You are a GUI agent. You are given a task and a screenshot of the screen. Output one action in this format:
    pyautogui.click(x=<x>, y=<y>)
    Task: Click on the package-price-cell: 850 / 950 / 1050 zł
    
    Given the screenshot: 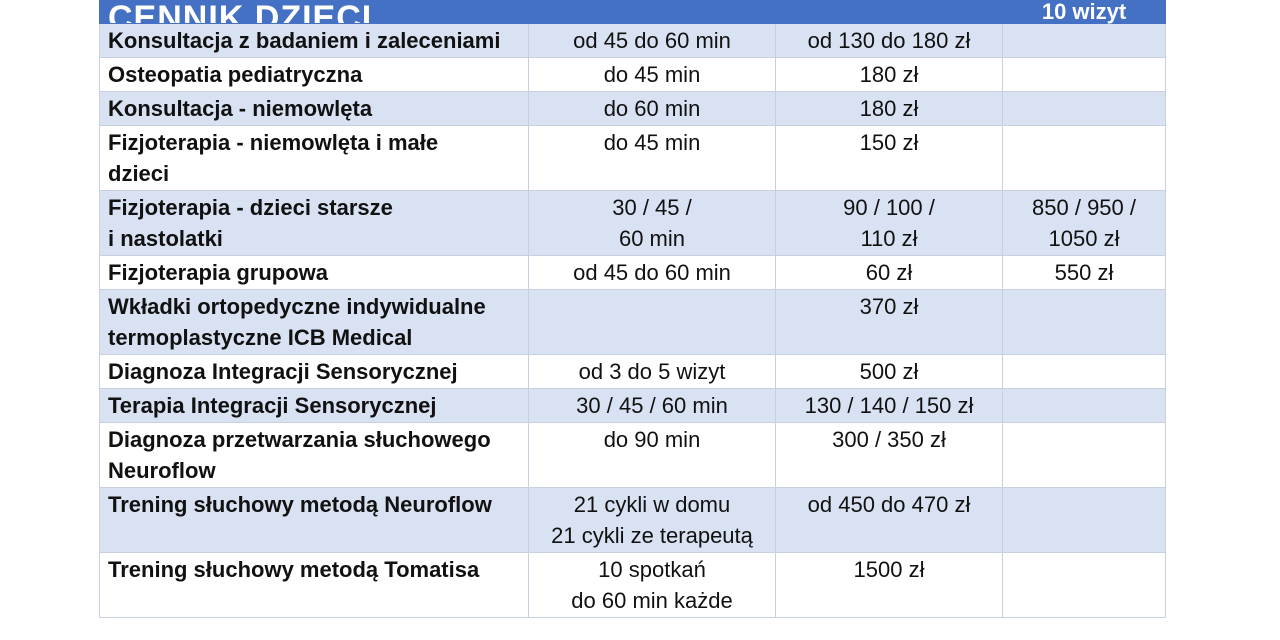 What is the action you would take?
    pyautogui.click(x=1084, y=223)
    